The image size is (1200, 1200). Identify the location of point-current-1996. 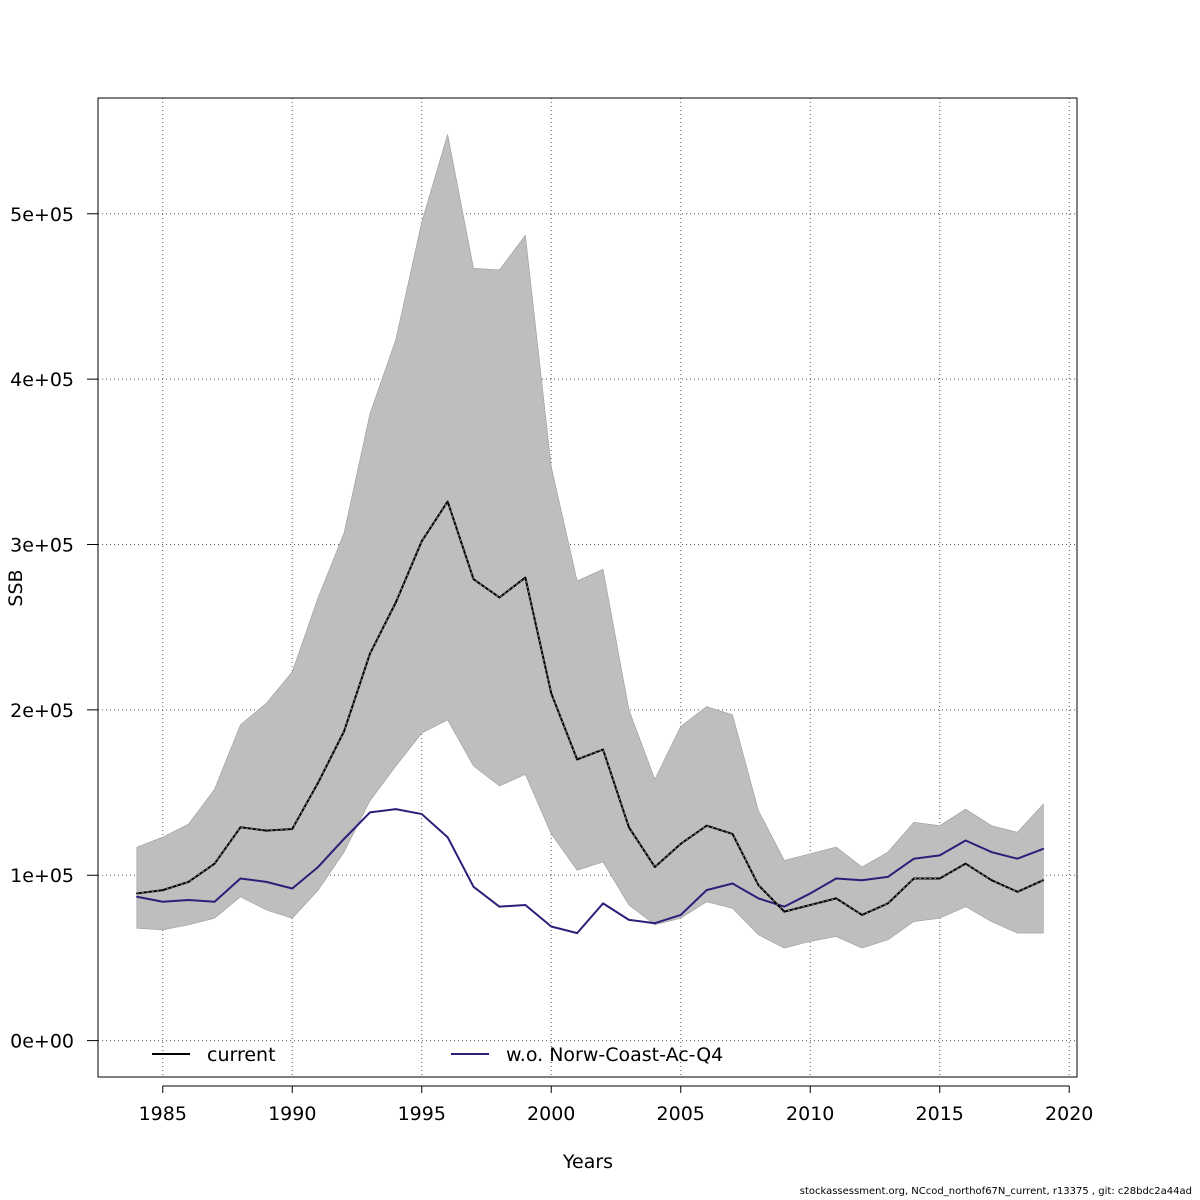
(447, 501).